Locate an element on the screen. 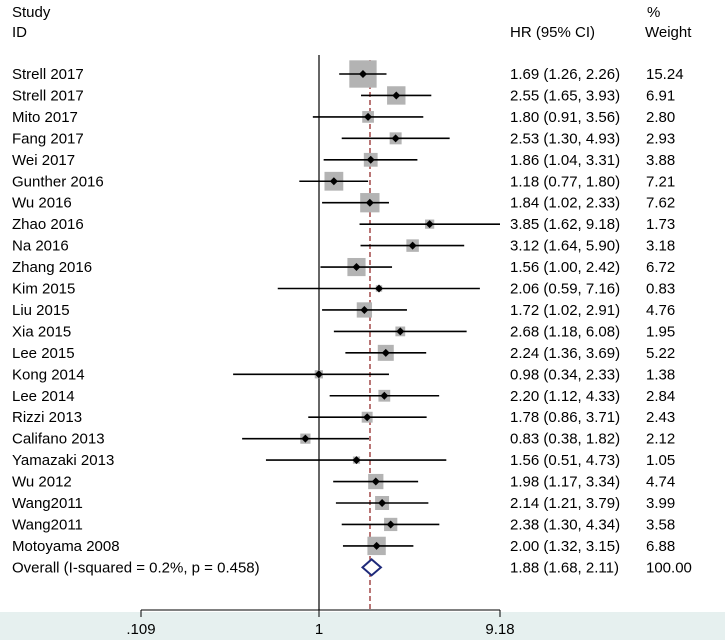 The width and height of the screenshot is (725, 640). x-tick-label: 9.18 is located at coordinates (499, 629).